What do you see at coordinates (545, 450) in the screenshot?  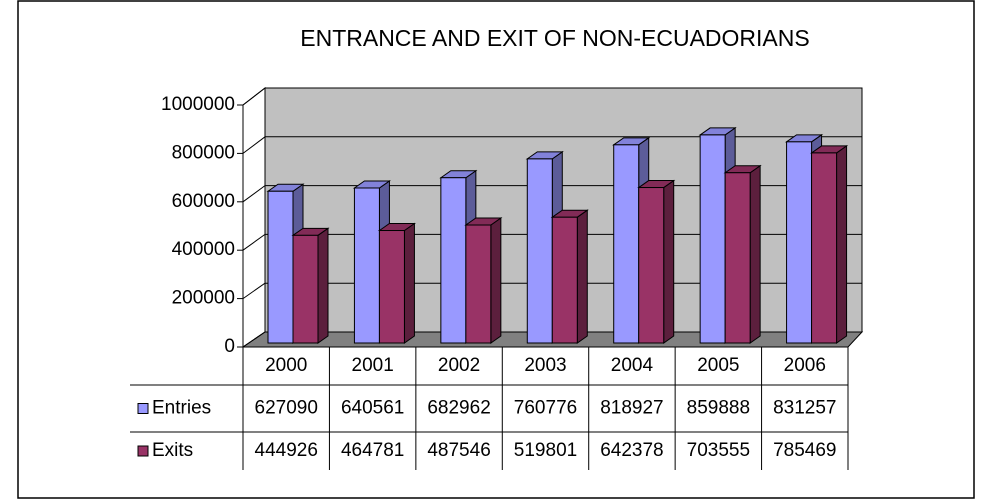 I see `table-value: 519801` at bounding box center [545, 450].